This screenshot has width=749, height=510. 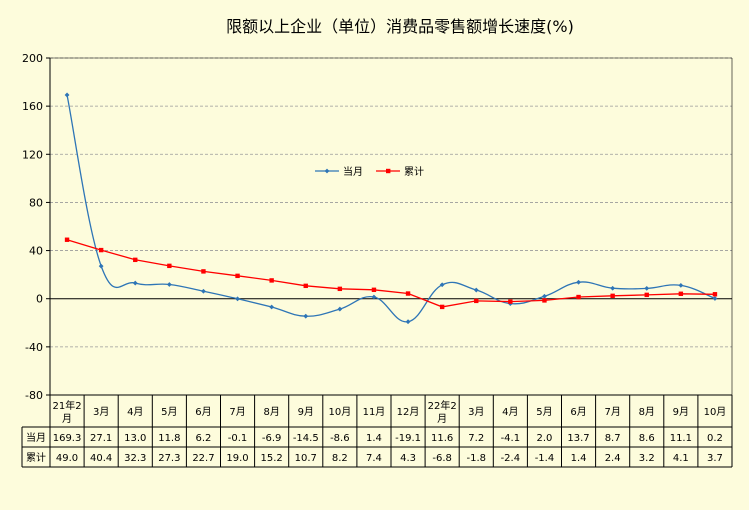 What do you see at coordinates (374, 458) in the screenshot?
I see `table-cell: 7.4` at bounding box center [374, 458].